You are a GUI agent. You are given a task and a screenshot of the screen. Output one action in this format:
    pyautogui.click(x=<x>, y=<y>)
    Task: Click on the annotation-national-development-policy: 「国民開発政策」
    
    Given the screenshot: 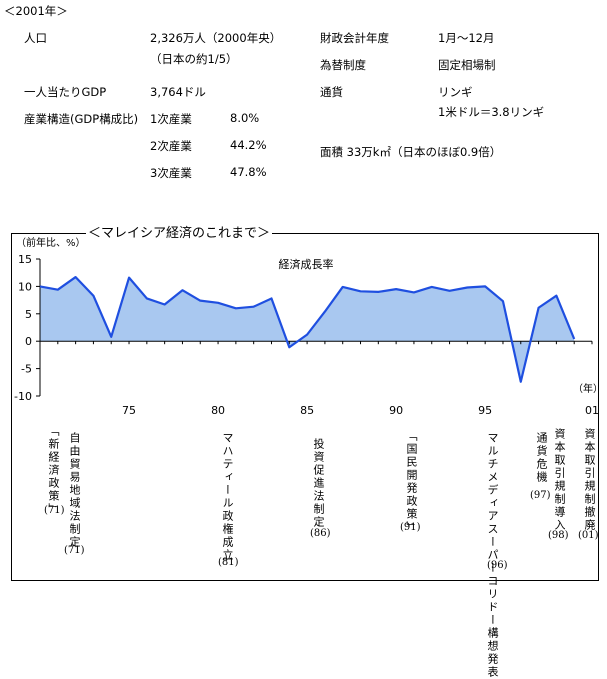 What is the action you would take?
    pyautogui.click(x=411, y=482)
    